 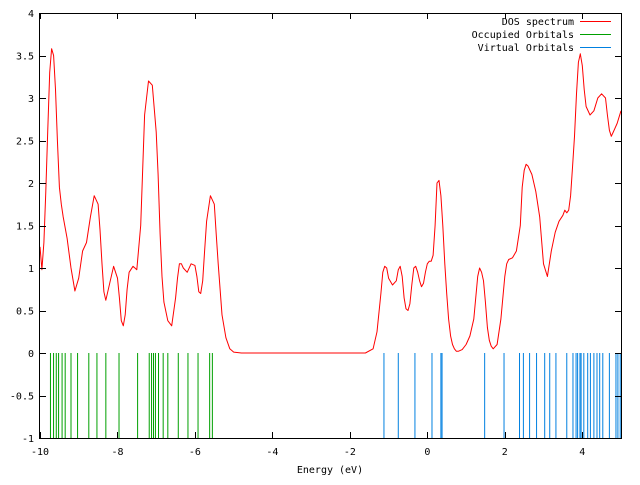 I want to click on x-tick-label: -4, so click(x=272, y=452).